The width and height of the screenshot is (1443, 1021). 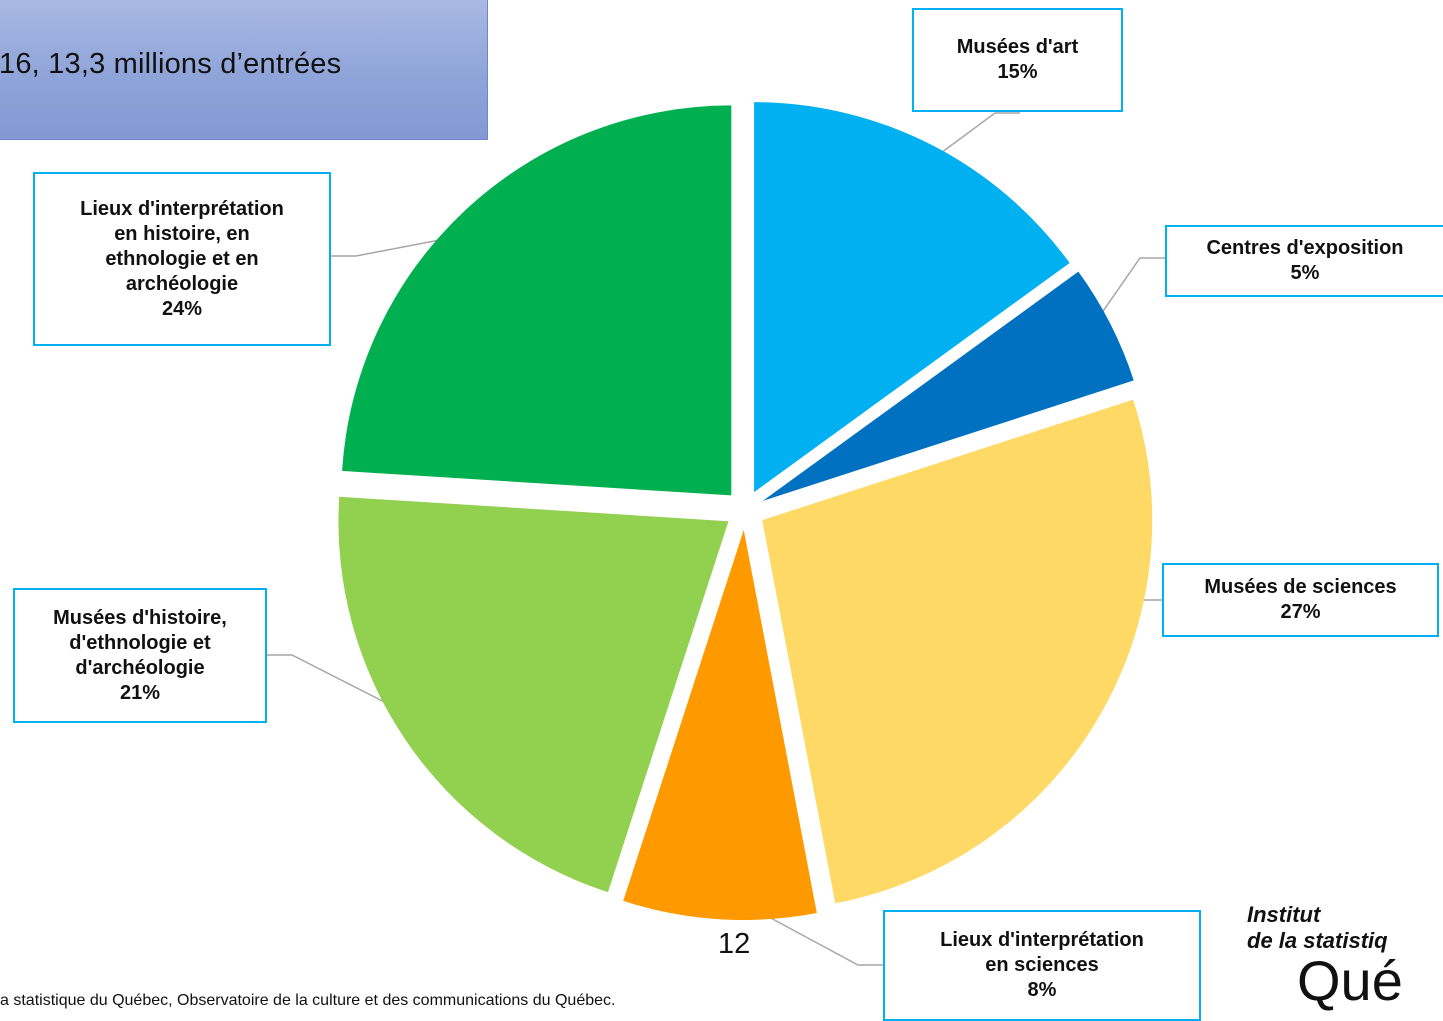 I want to click on logo-line-2: de la statistiq, so click(x=1317, y=940).